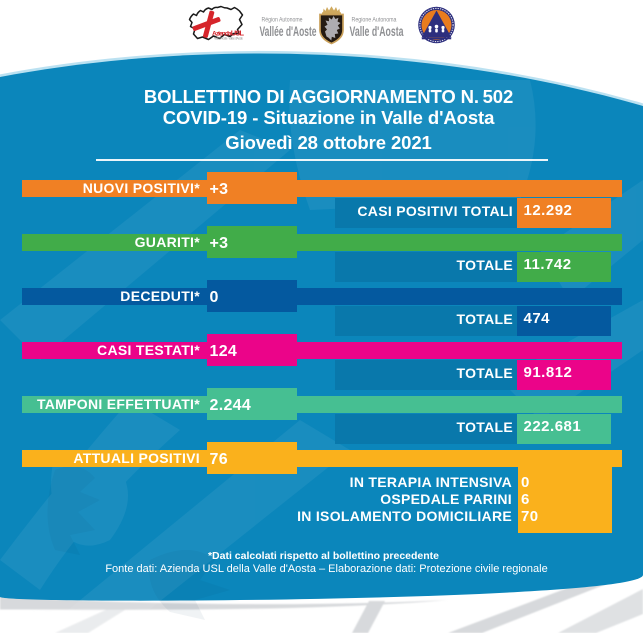  Describe the element at coordinates (282, 20) in the screenshot. I see `svg-text: Région Autonome` at that location.